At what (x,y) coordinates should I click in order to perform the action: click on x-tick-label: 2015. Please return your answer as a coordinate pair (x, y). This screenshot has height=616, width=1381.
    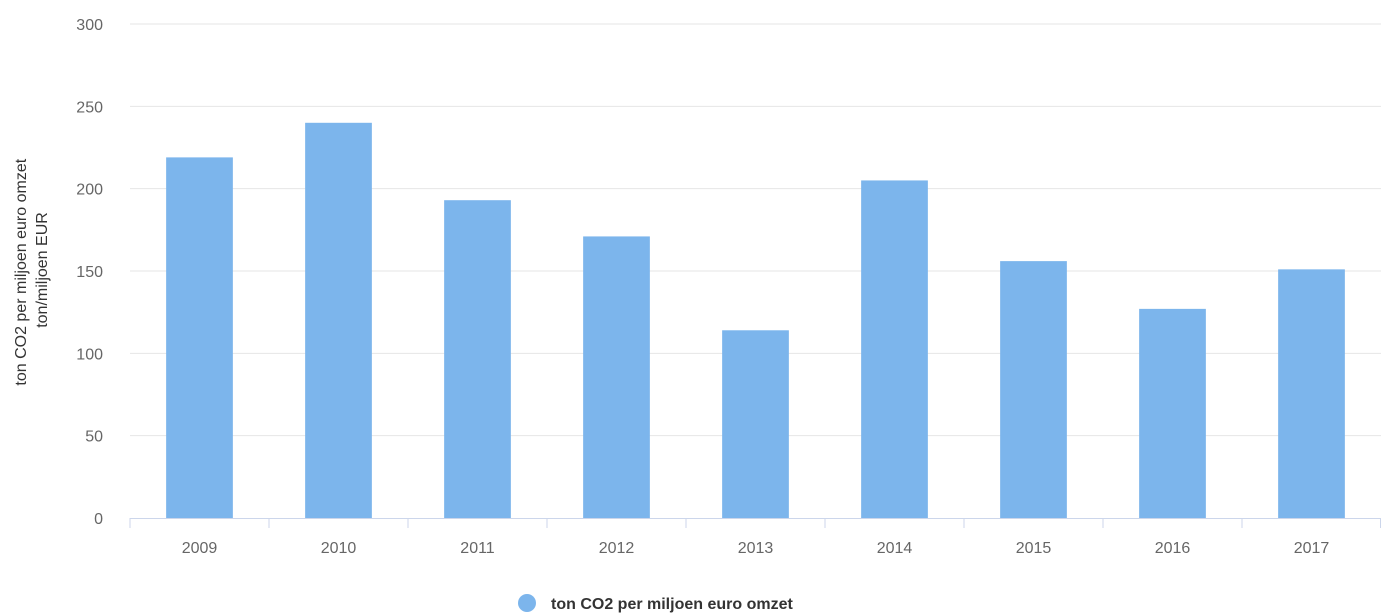
    Looking at the image, I should click on (1034, 548).